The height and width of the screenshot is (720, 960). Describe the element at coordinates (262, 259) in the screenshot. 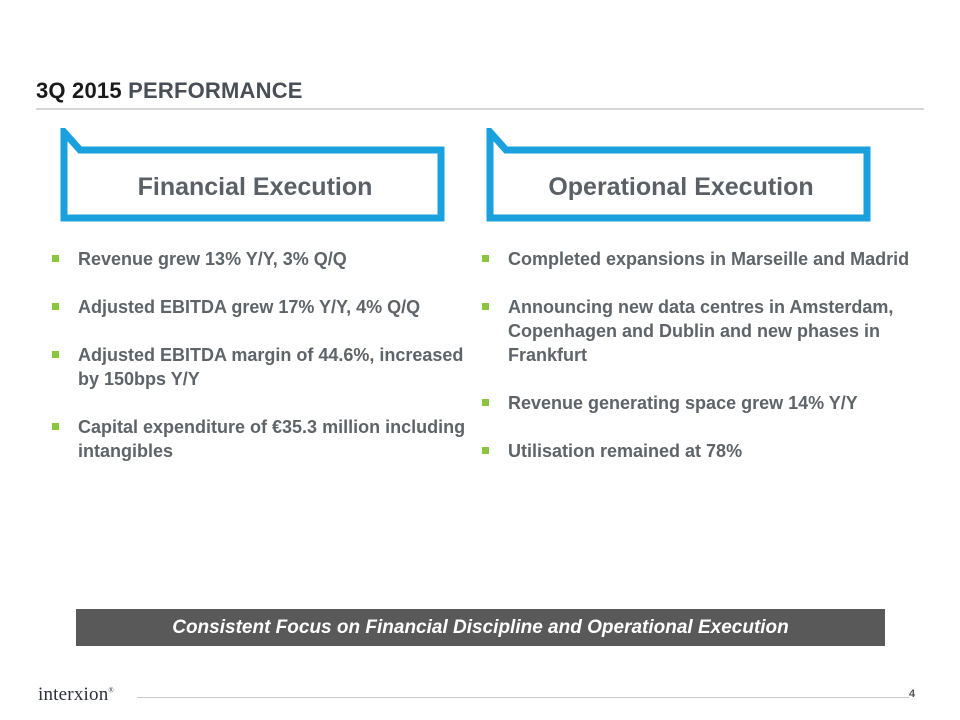

I see `list-item: Revenue grew 13% Y/Y, 3% Q/Q` at that location.